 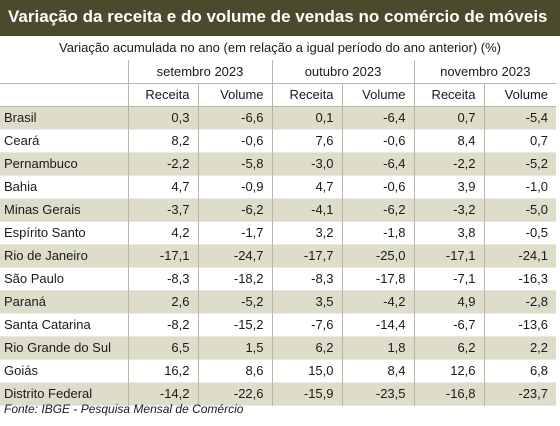 I want to click on value-cell: -17,7, so click(x=307, y=255).